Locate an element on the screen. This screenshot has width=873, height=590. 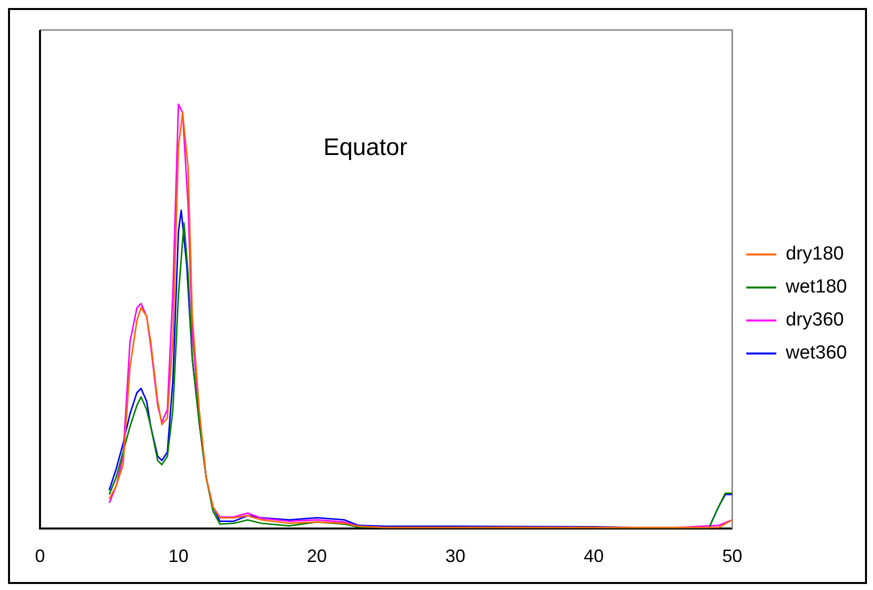
x-tick-label: 0 is located at coordinates (40, 556).